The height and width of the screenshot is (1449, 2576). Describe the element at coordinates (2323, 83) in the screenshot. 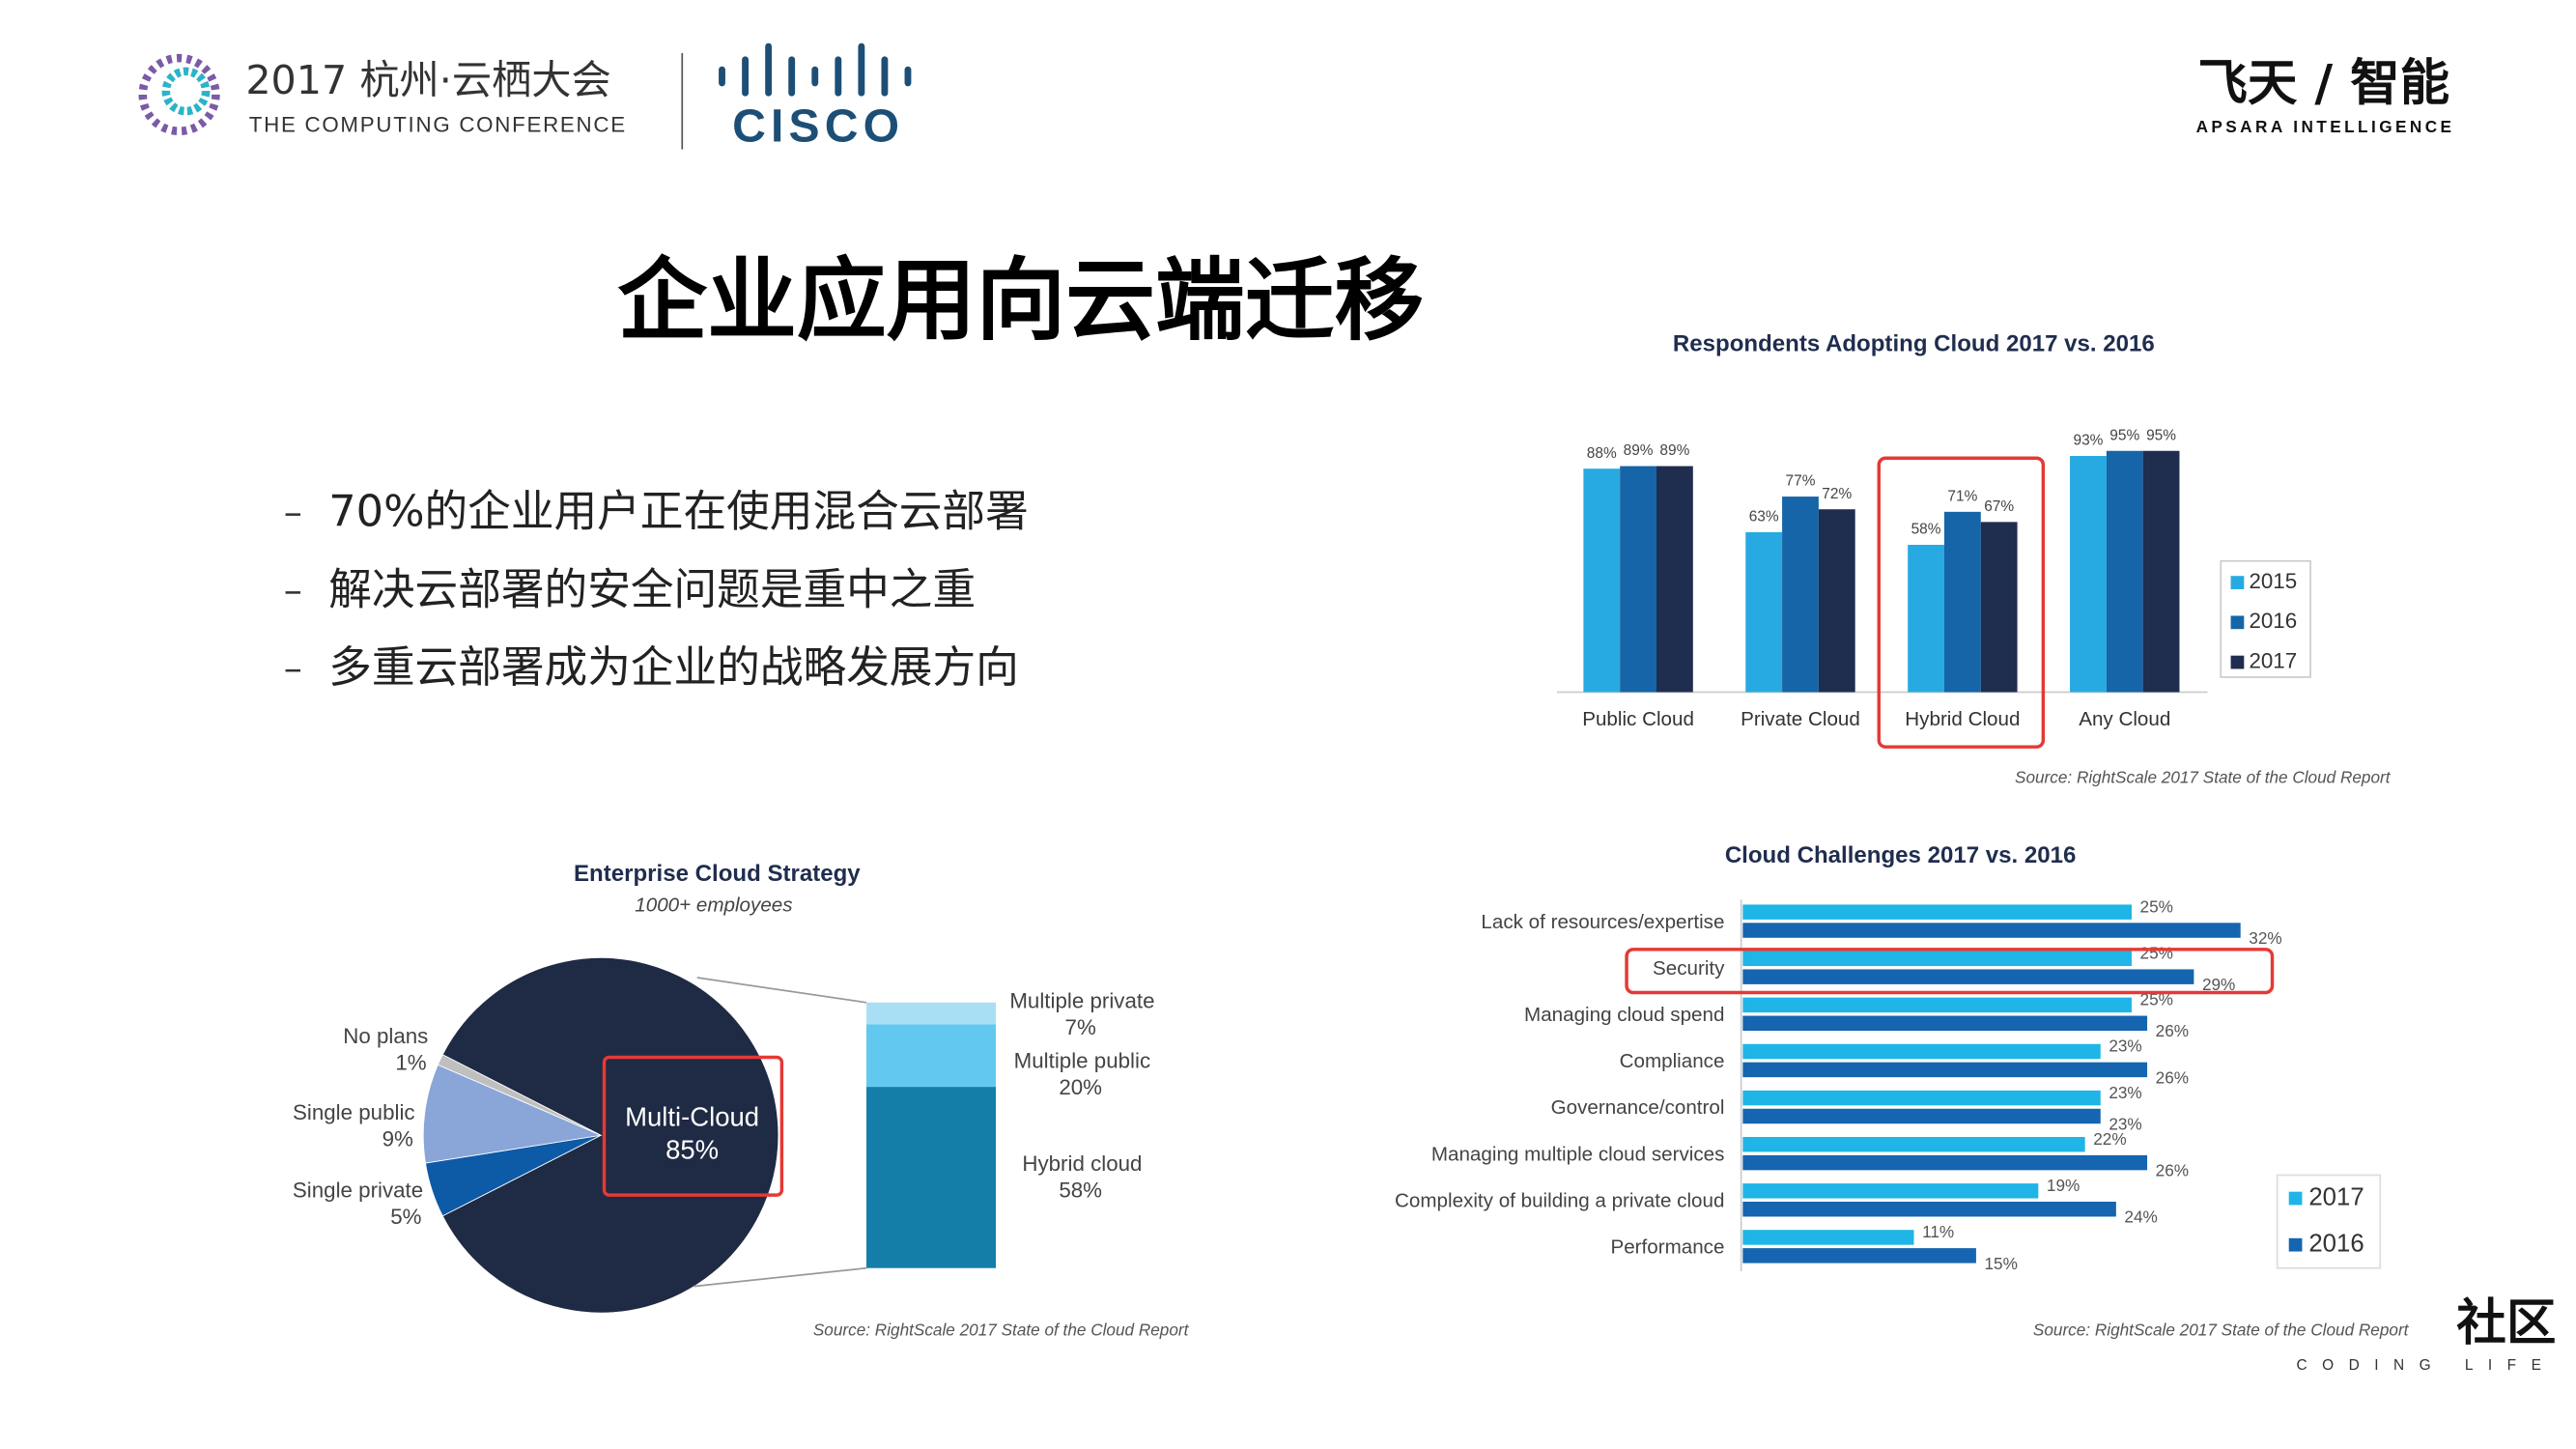

I see `brand-logo: 飞天 / 智能` at that location.